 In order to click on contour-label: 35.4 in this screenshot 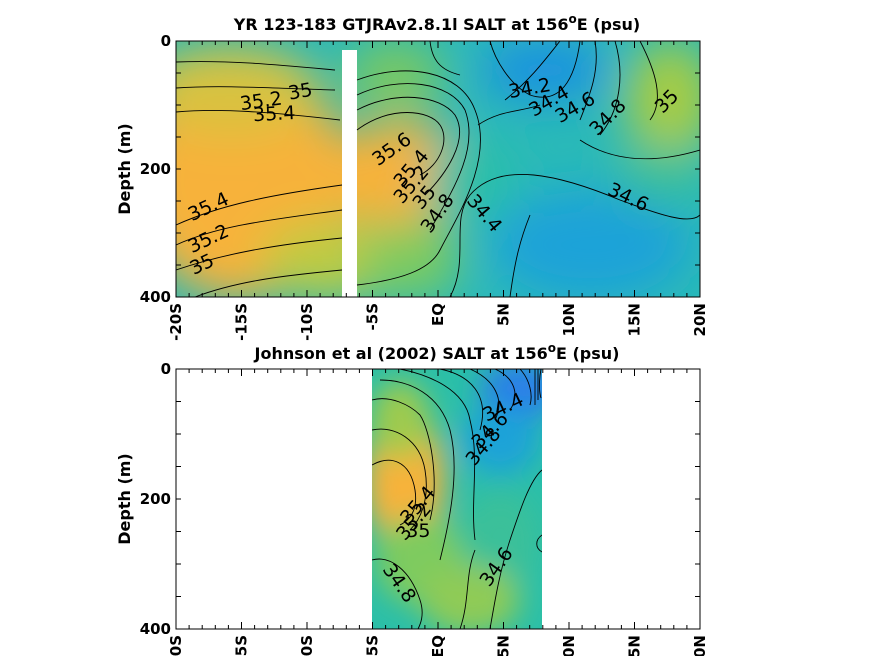, I will do `click(274, 114)`.